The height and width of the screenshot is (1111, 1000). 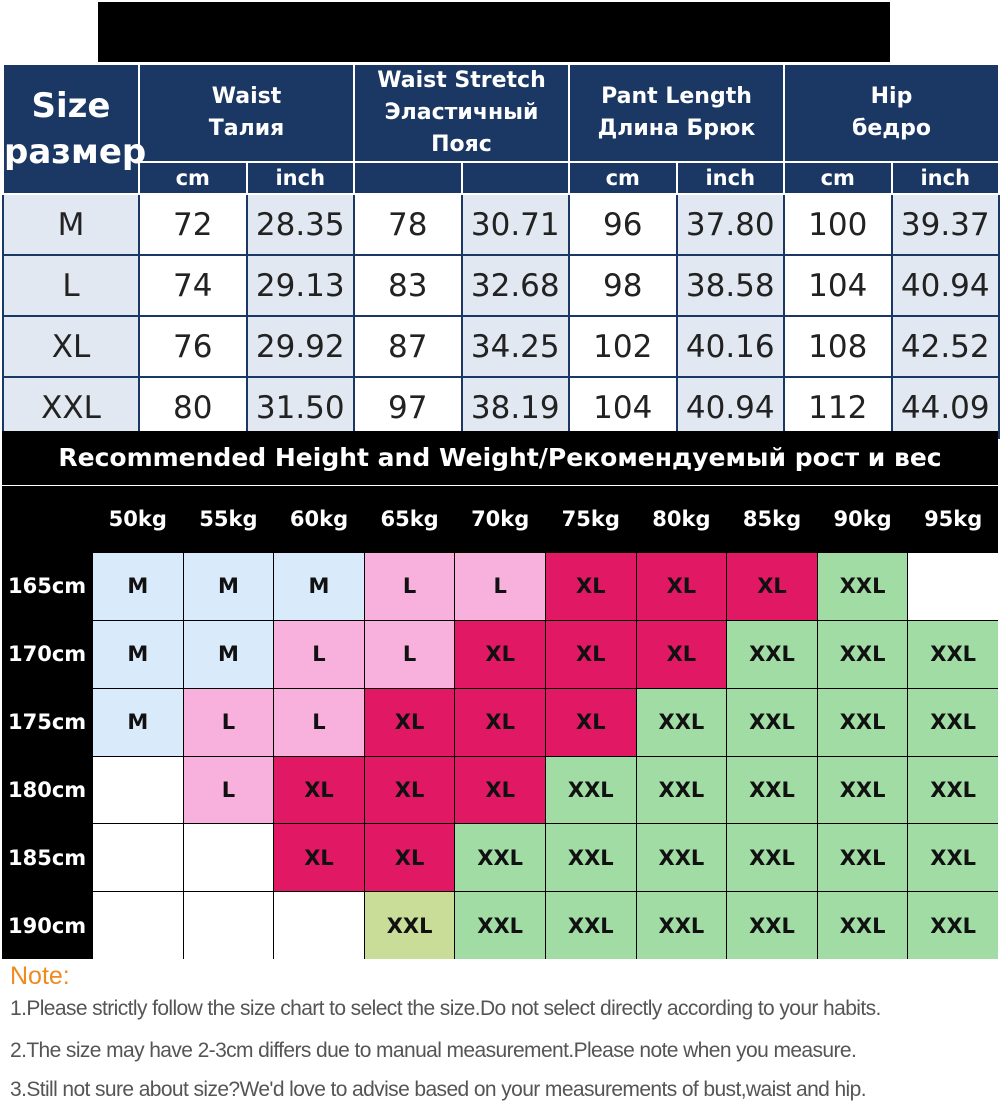 I want to click on measurement-cell: 80, so click(x=193, y=407).